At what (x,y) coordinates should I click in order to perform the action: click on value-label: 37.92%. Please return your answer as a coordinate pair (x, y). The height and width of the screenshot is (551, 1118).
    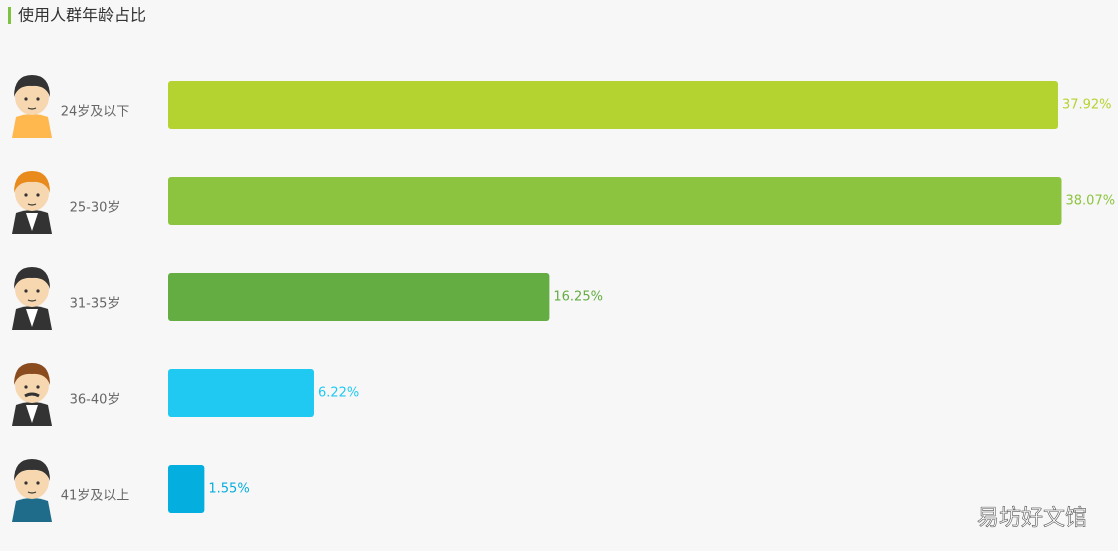
    Looking at the image, I should click on (1087, 105).